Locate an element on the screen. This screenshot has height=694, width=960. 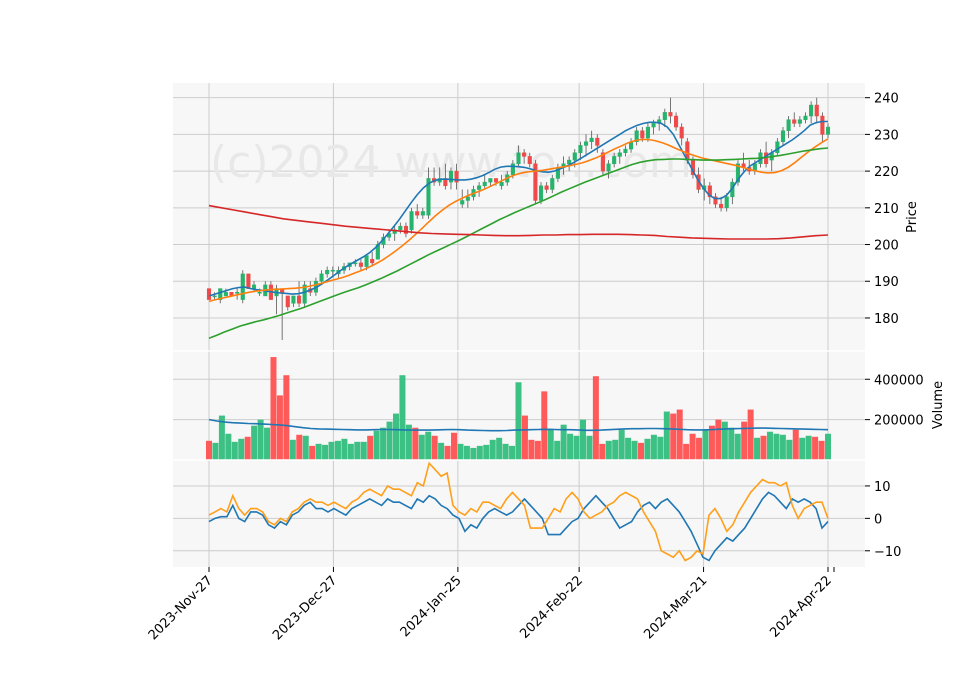
price-axis-tick-label: 180 is located at coordinates (886, 319).